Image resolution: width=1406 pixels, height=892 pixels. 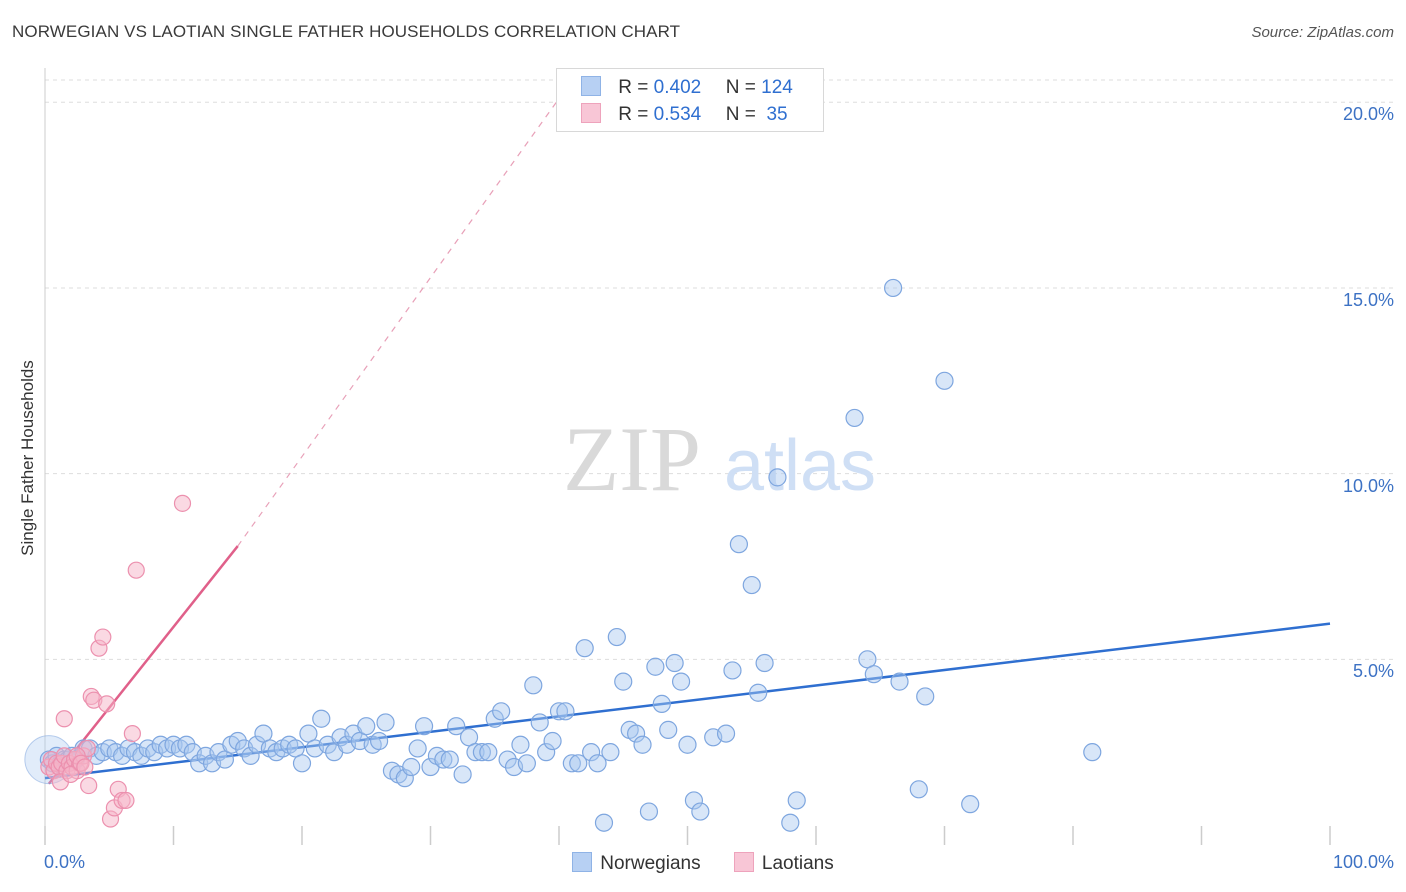 What do you see at coordinates (1368, 485) in the screenshot?
I see `y-tick-label: 10.0%` at bounding box center [1368, 485].